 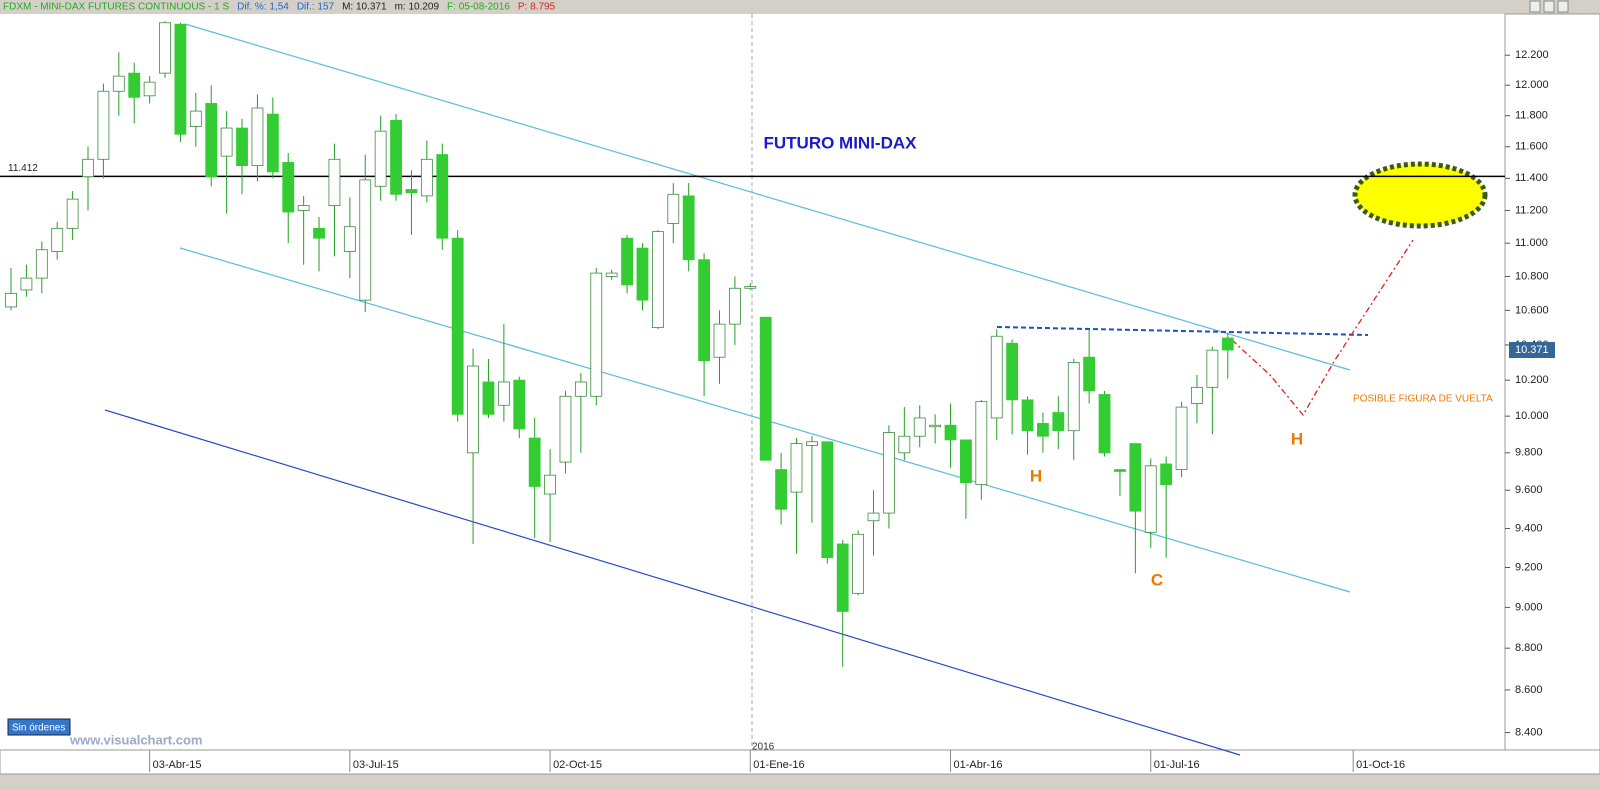 What do you see at coordinates (116, 7) in the screenshot?
I see `header-item: FDXM - MINI-DAX FUTURES CONTINUOUS - 1 S` at bounding box center [116, 7].